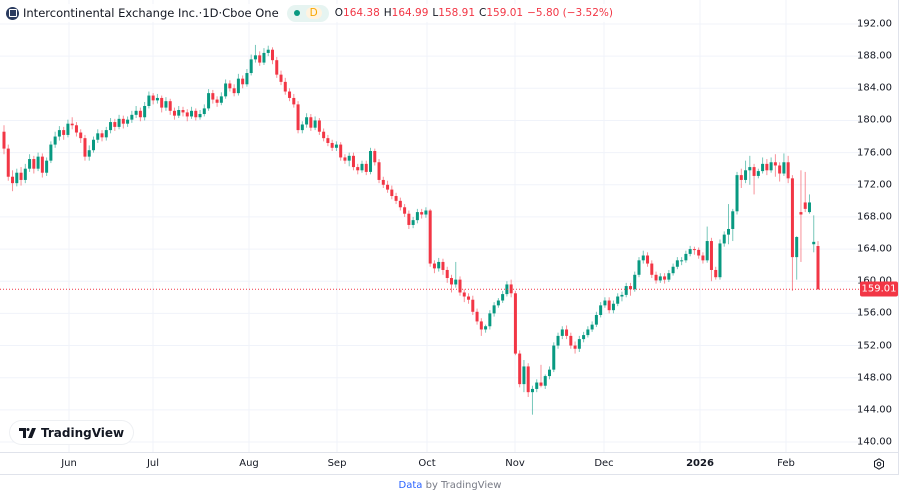 The image size is (900, 498). Describe the element at coordinates (72, 432) in the screenshot. I see `tradingview-logo: TradingView` at that location.